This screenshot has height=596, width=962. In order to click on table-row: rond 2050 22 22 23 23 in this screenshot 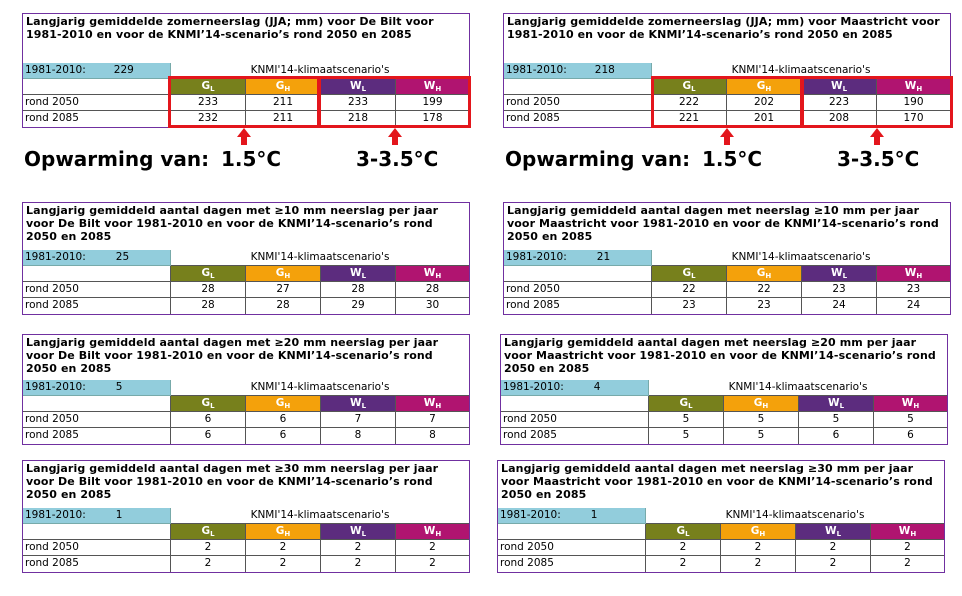, I will do `click(727, 290)`.